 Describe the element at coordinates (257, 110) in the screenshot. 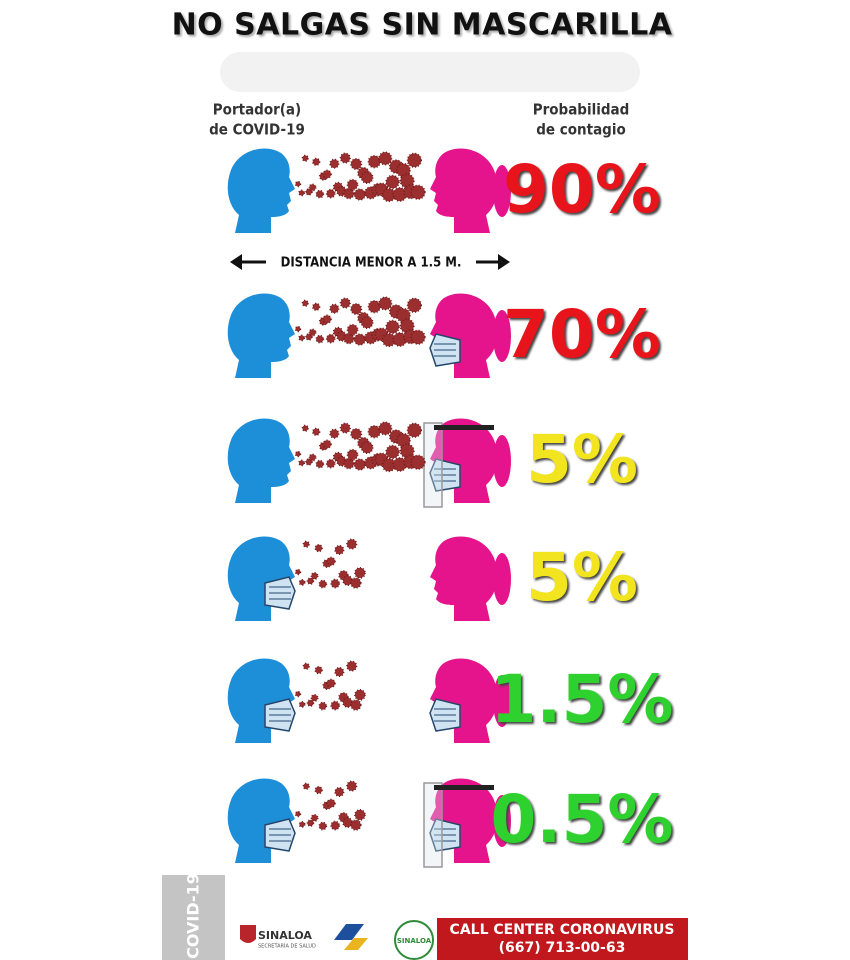

I see `carrier-label: Portador(a)` at that location.